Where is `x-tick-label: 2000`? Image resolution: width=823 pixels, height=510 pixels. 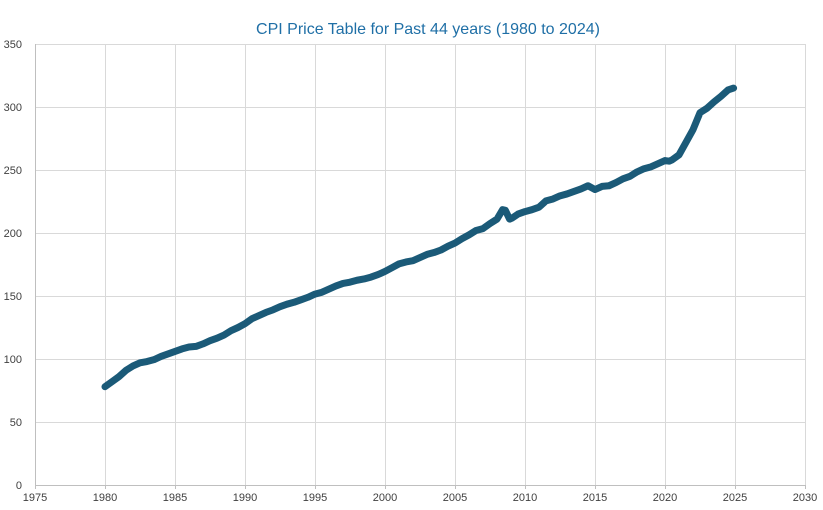
x-tick-label: 2000 is located at coordinates (385, 498).